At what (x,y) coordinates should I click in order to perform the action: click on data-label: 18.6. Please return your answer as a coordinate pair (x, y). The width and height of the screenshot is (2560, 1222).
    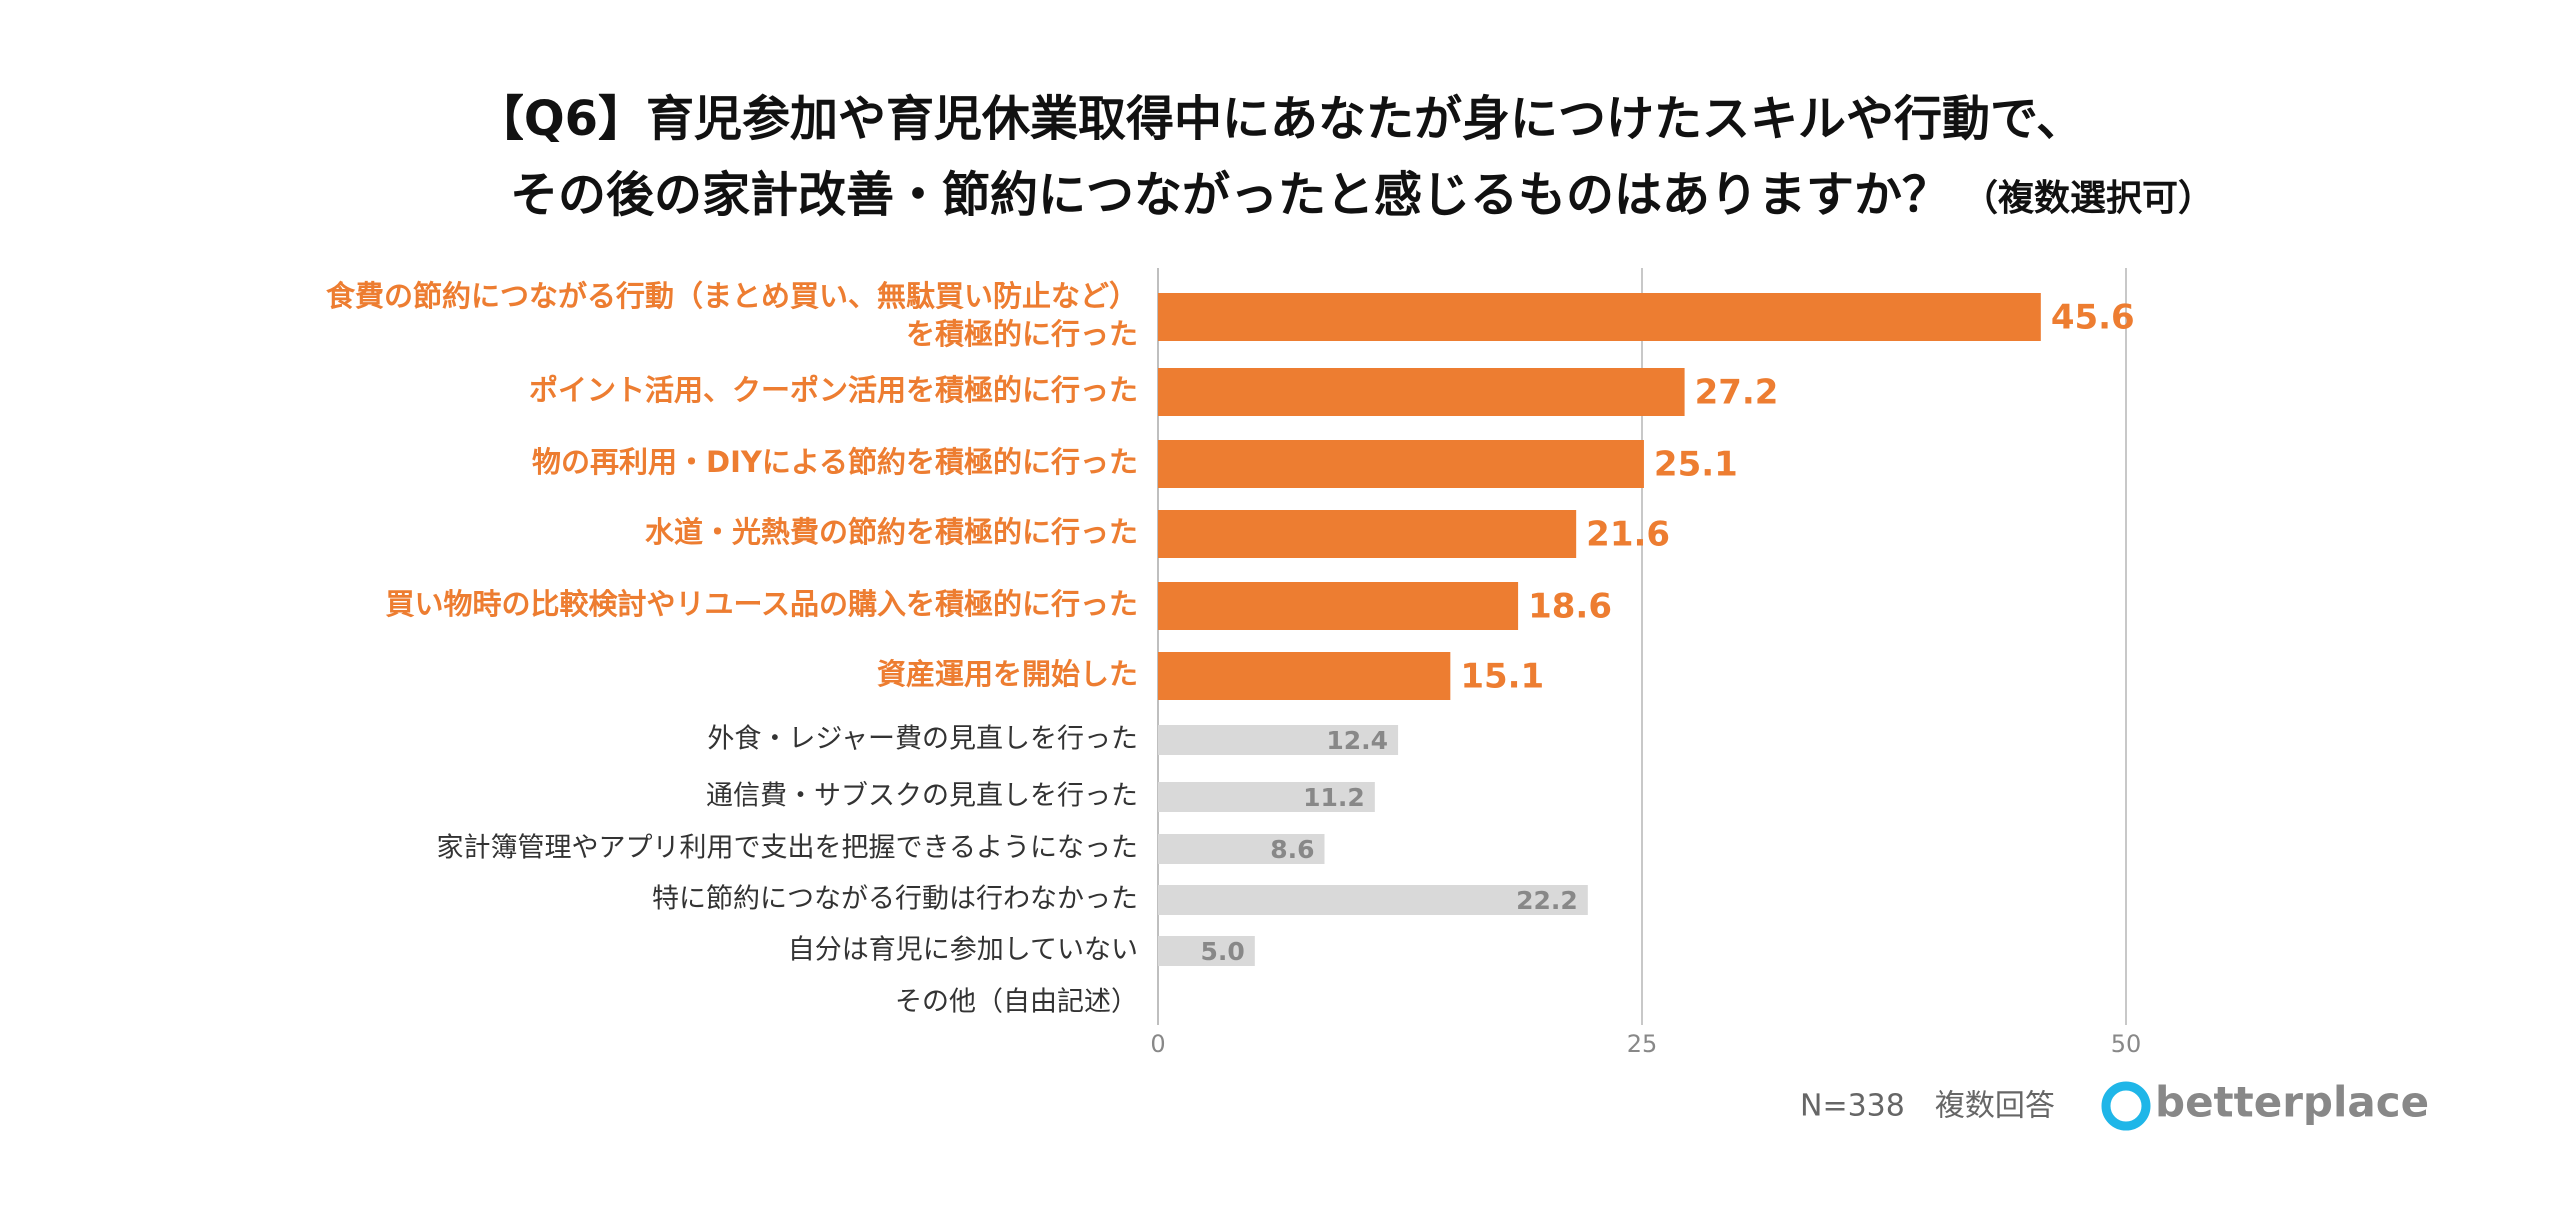
    Looking at the image, I should click on (1570, 607).